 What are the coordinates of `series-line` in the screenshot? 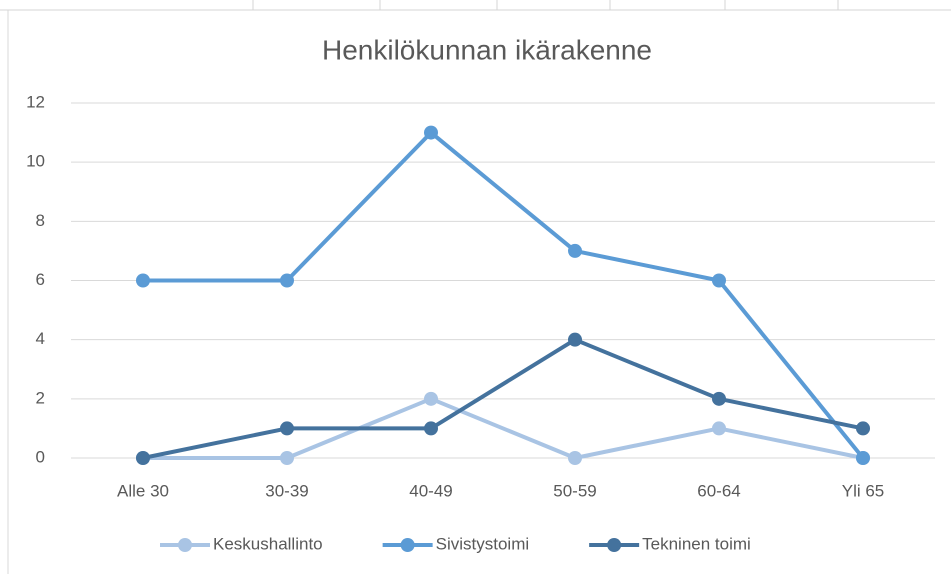 It's located at (503, 428).